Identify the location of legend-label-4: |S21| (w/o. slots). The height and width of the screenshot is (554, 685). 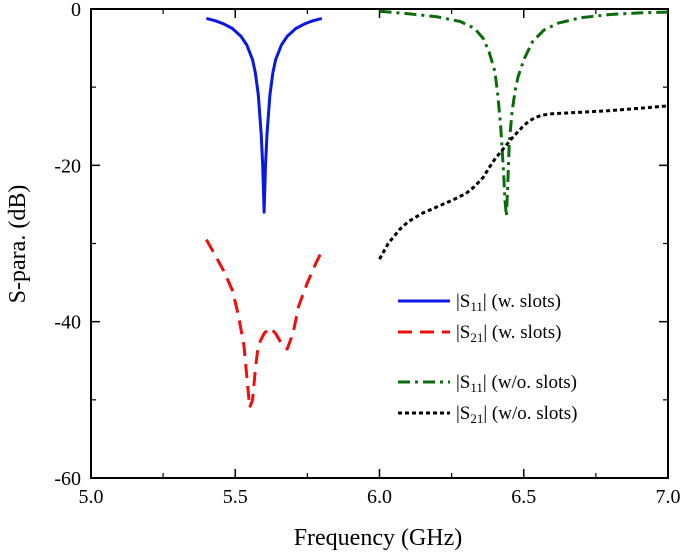
(516, 414).